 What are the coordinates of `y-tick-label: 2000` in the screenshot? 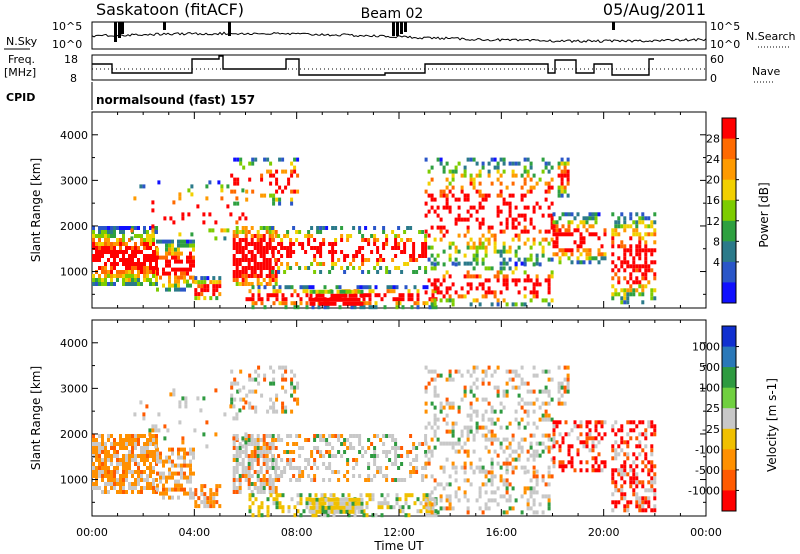 It's located at (74, 226).